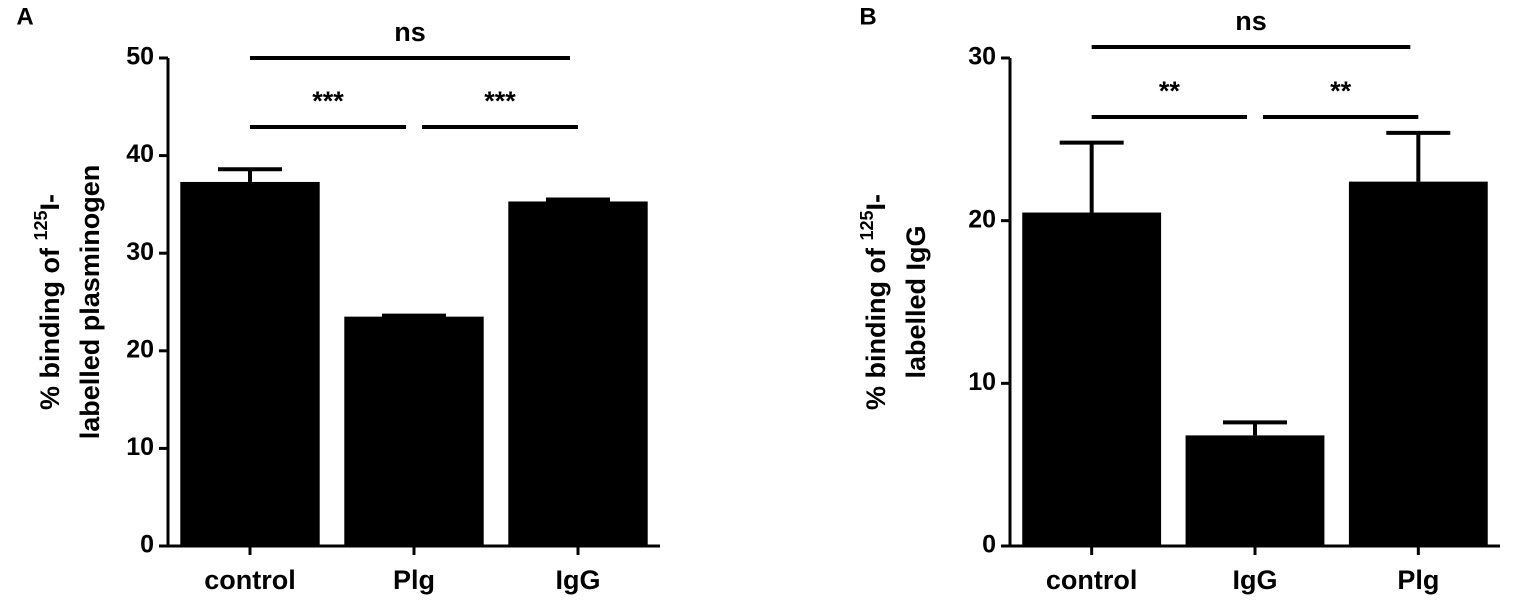  I want to click on panel-label: B, so click(867, 16).